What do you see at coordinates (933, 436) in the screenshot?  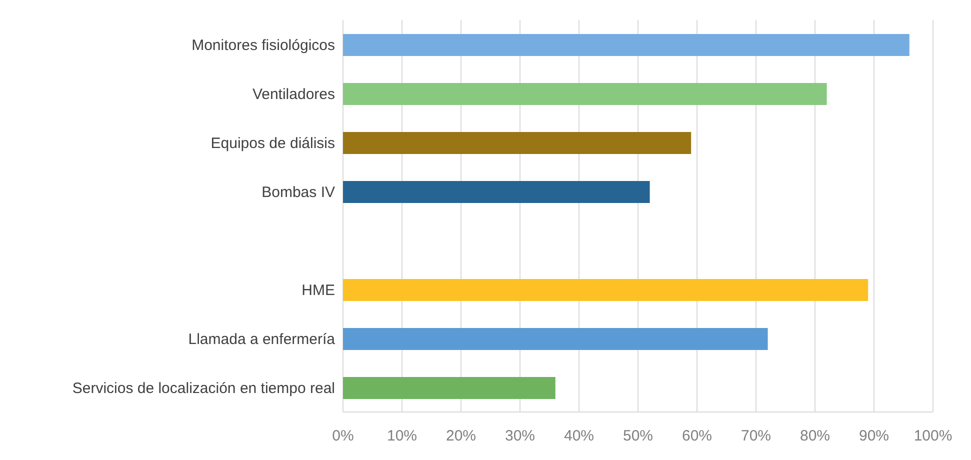 I see `x-tick-label: 100%` at bounding box center [933, 436].